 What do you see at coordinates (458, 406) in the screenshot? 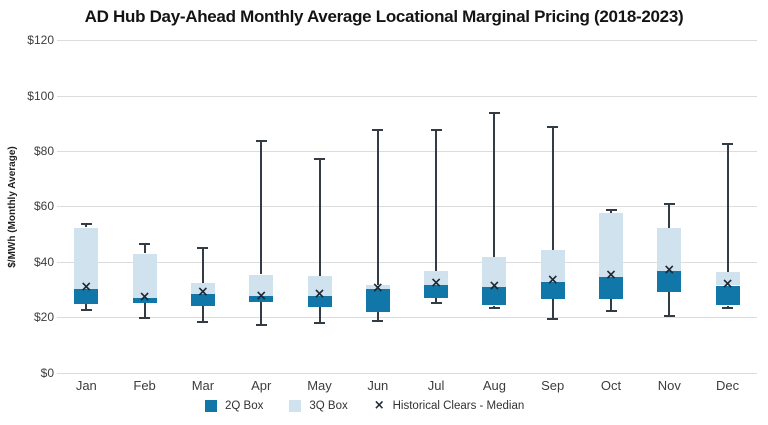
I see `legend-label-historical-clears: Historical Clears - Median` at bounding box center [458, 406].